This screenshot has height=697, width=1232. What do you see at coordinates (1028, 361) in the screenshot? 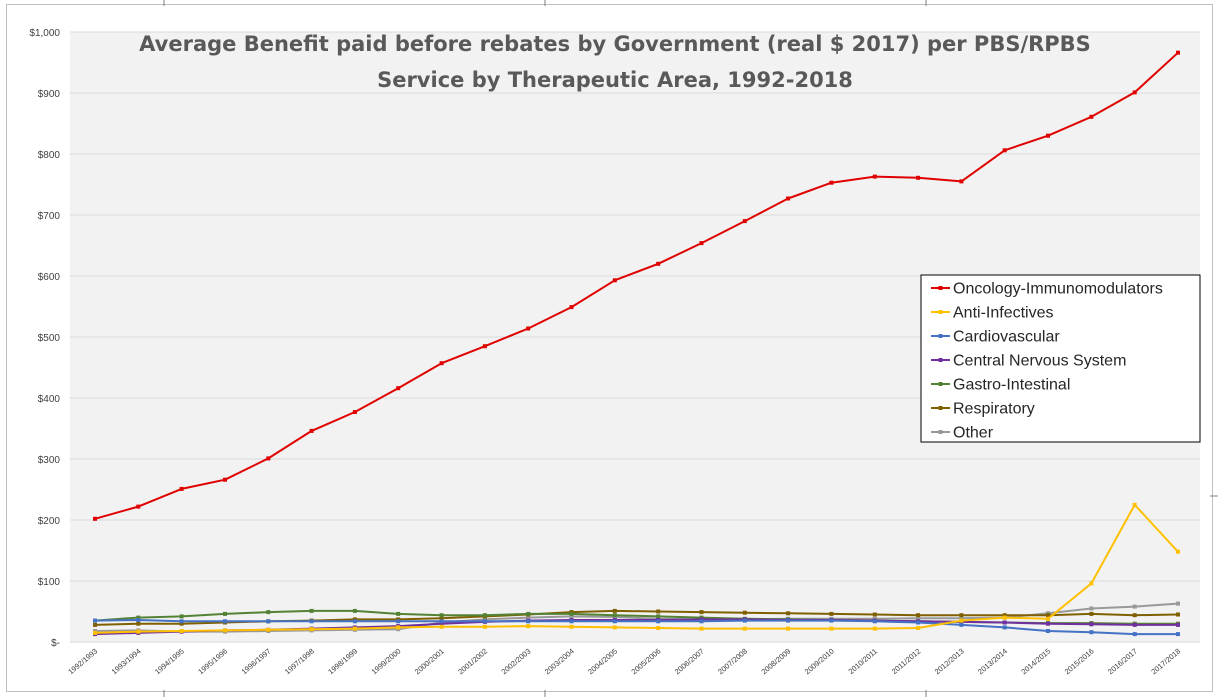
I see `legend-item-central-nervous-system: Central Nervous System` at bounding box center [1028, 361].